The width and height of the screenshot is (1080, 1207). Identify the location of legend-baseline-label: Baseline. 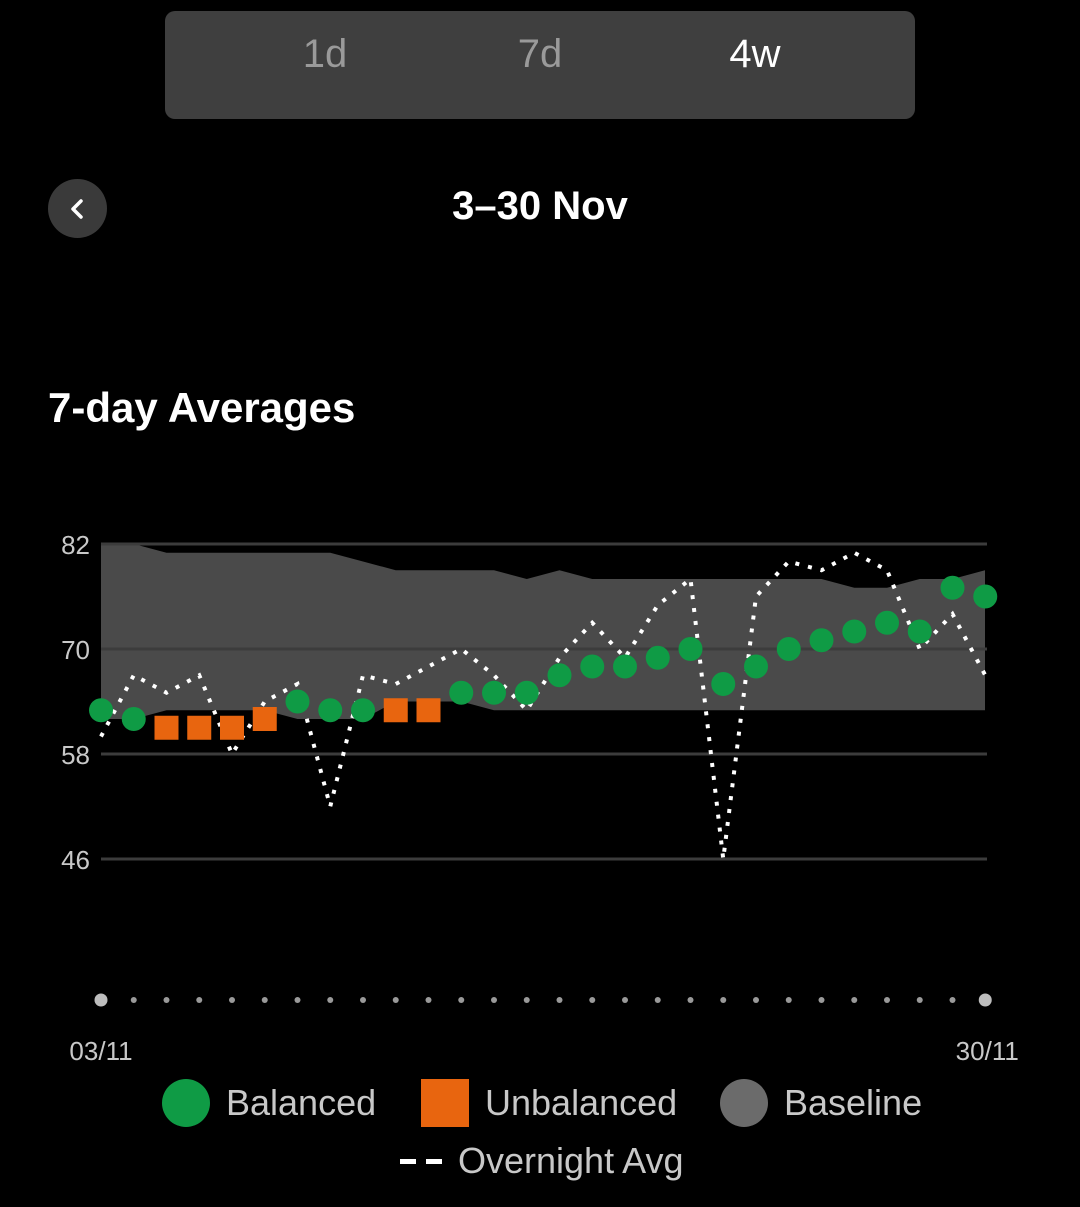
(853, 1102).